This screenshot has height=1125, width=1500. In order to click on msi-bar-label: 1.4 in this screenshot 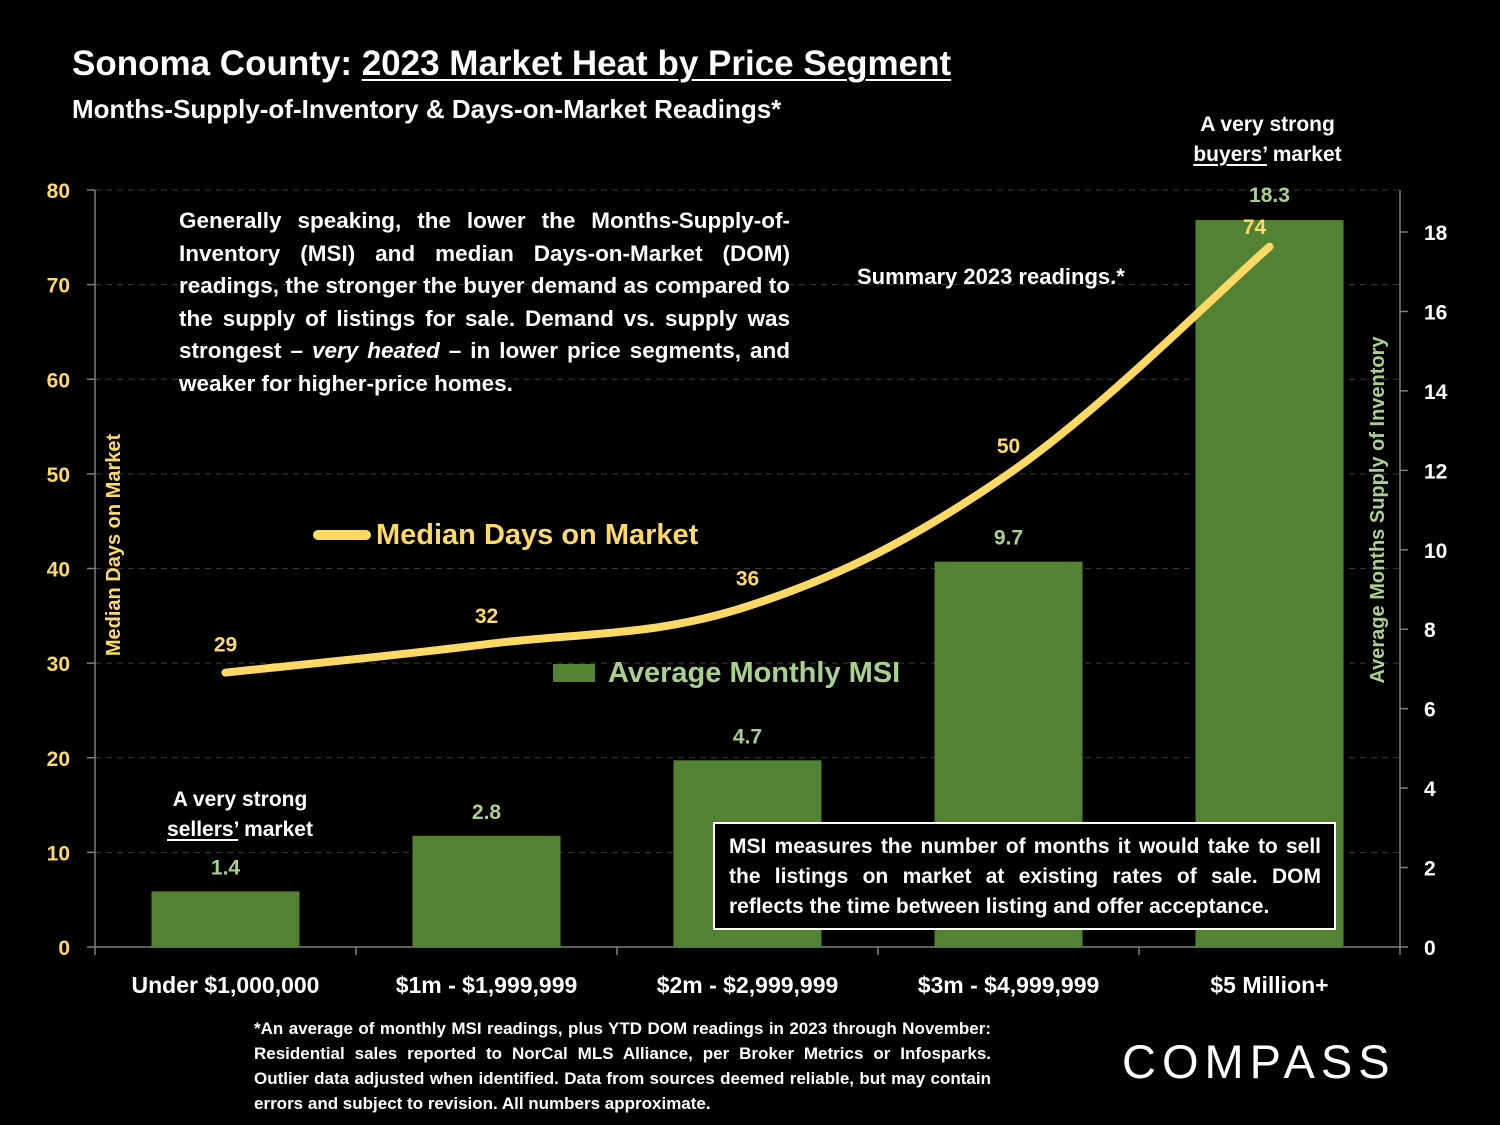, I will do `click(226, 867)`.